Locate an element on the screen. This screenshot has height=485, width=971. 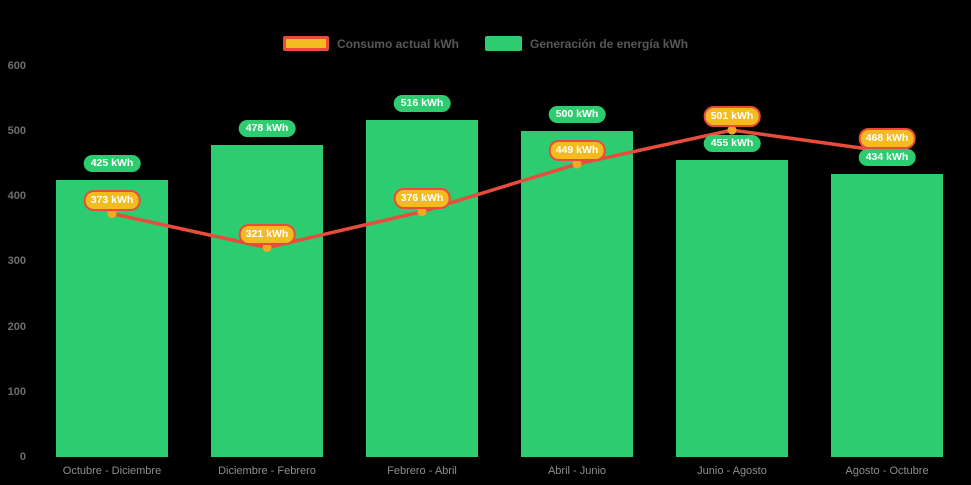
x-axis-label: Abril - Junio is located at coordinates (577, 471).